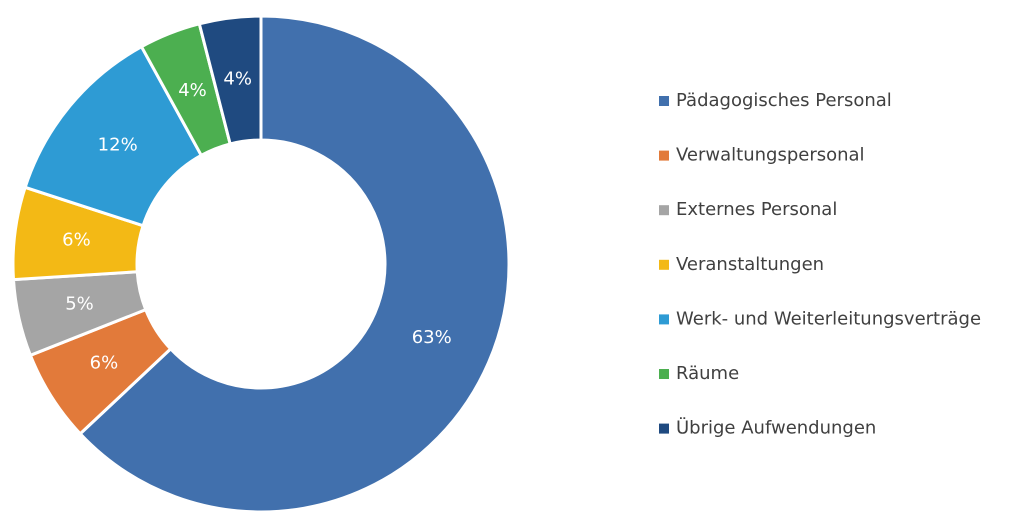 This screenshot has height=511, width=1022. Describe the element at coordinates (784, 100) in the screenshot. I see `legend-label: Pädagogisches Personal` at that location.